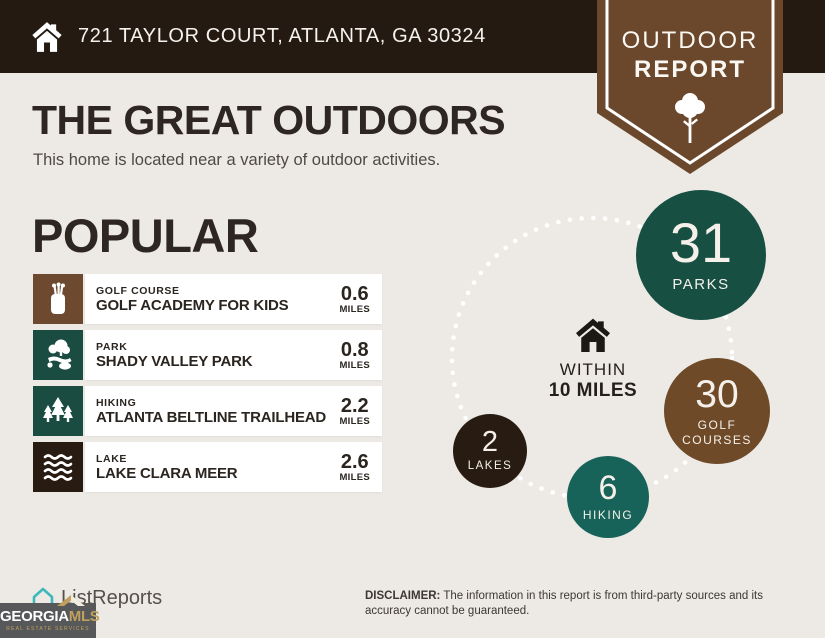  I want to click on item-distance: 2.2 MILES, so click(354, 411).